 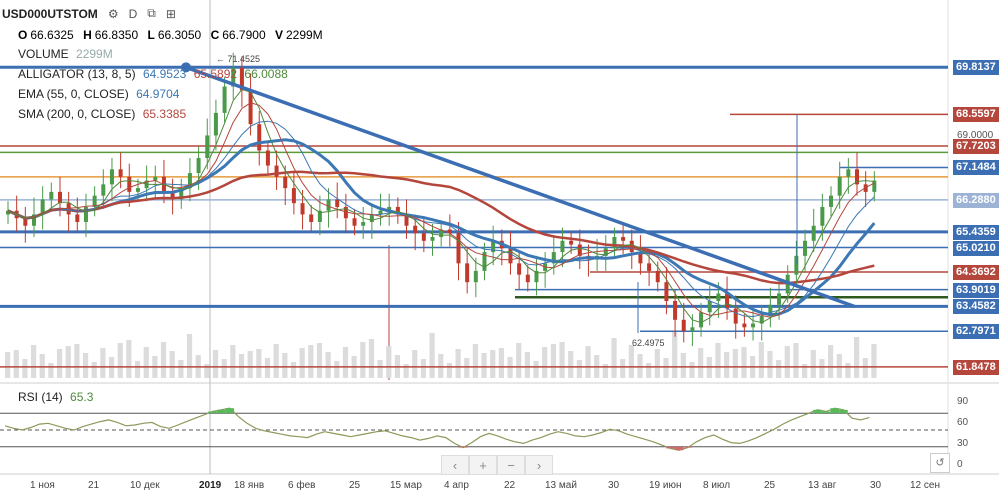 What do you see at coordinates (976, 68) in the screenshot?
I see `price-level-tag: 69.8137` at bounding box center [976, 68].